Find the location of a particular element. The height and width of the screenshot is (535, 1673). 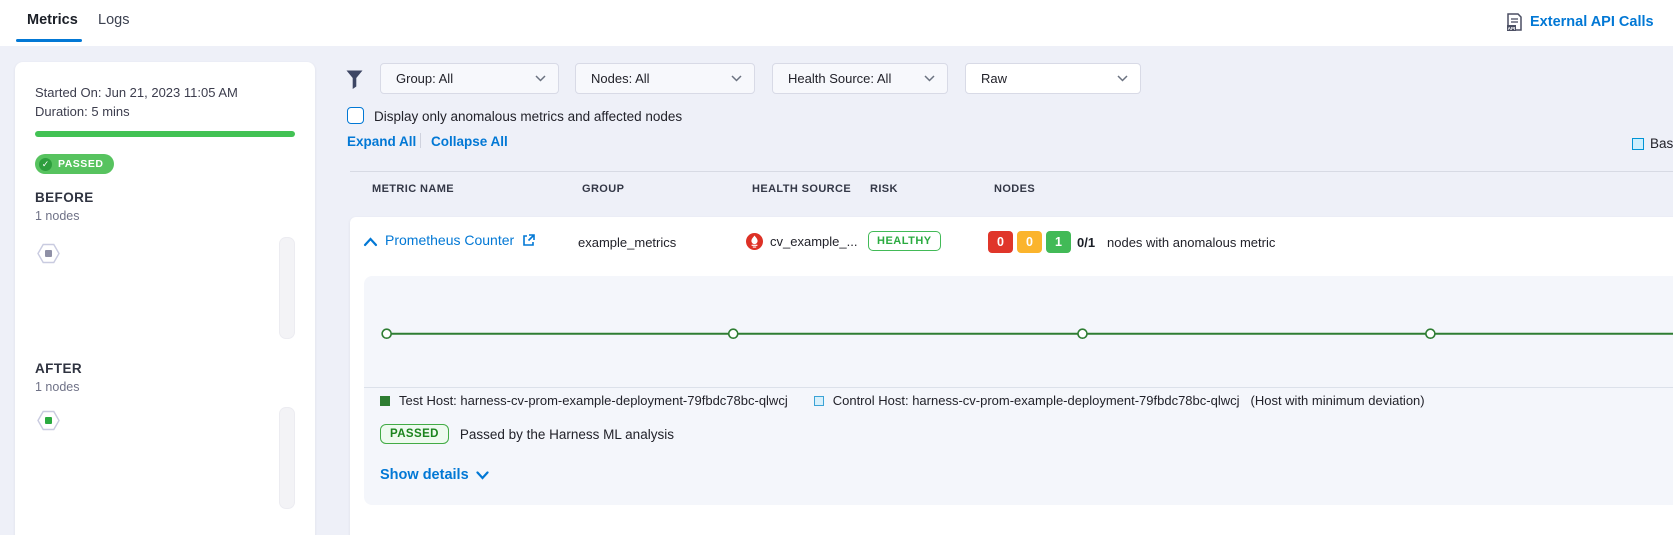

risk-status-badge: HEALTHY is located at coordinates (904, 241).